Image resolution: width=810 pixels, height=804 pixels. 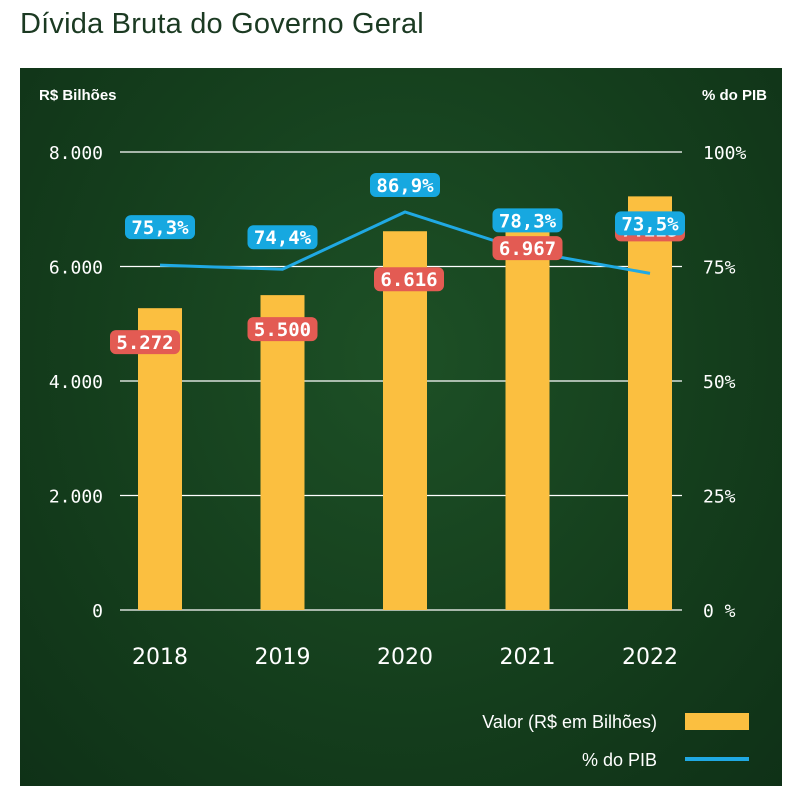 I want to click on y2-tick-label: 25%, so click(x=719, y=497).